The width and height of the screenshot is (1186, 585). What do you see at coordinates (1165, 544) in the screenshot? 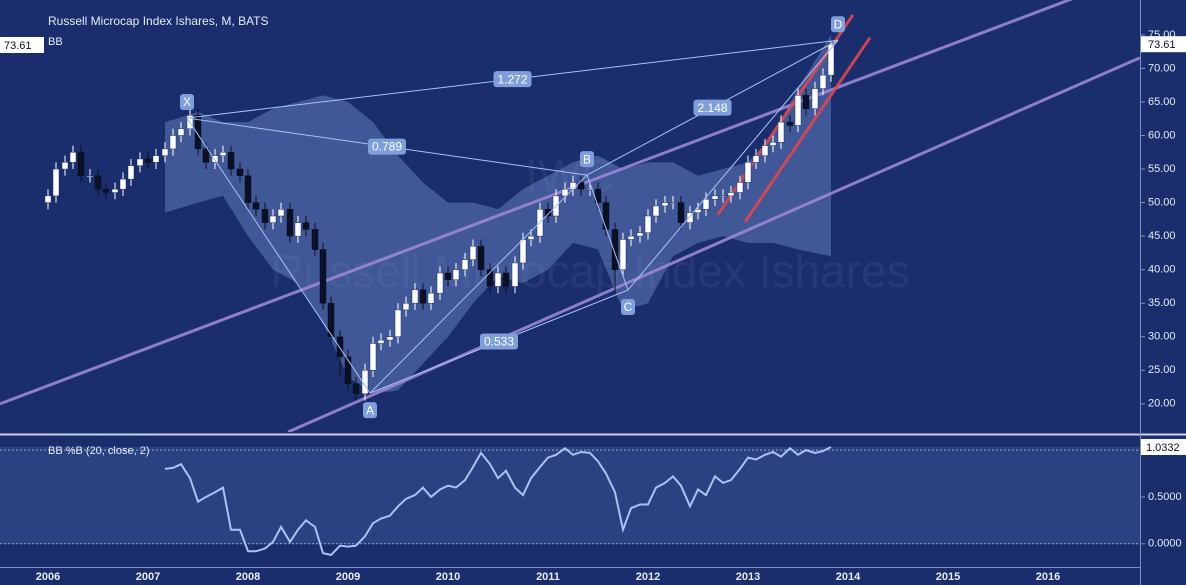
I see `y-tick-label: 0.0000` at bounding box center [1165, 544].